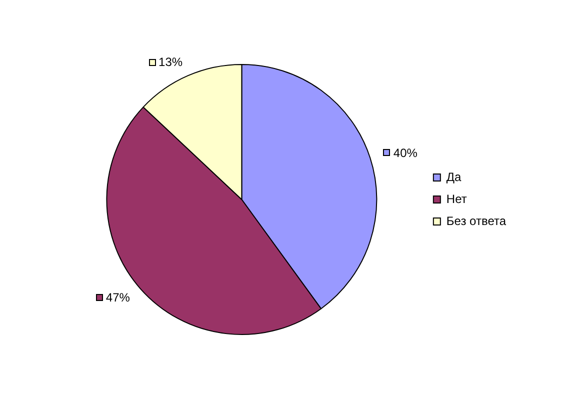 The width and height of the screenshot is (576, 399). Describe the element at coordinates (457, 199) in the screenshot. I see `legend-label: Нет` at that location.